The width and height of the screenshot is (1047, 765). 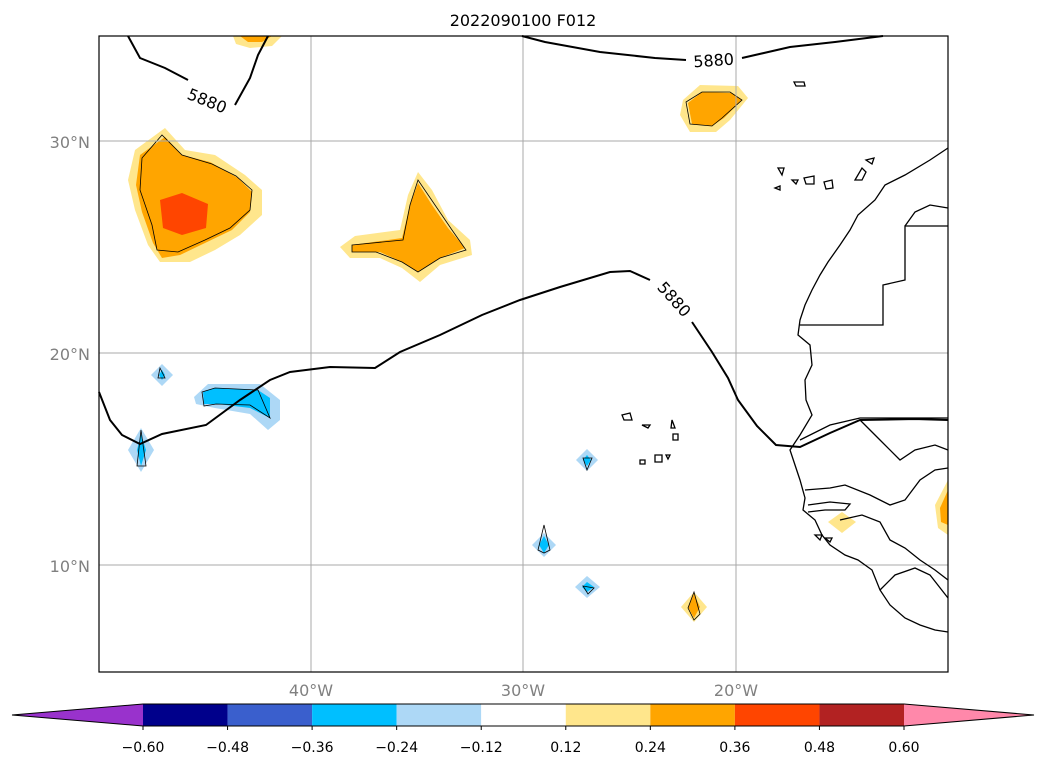 What do you see at coordinates (396, 748) in the screenshot?
I see `colorbar-tick-label: −0.24` at bounding box center [396, 748].